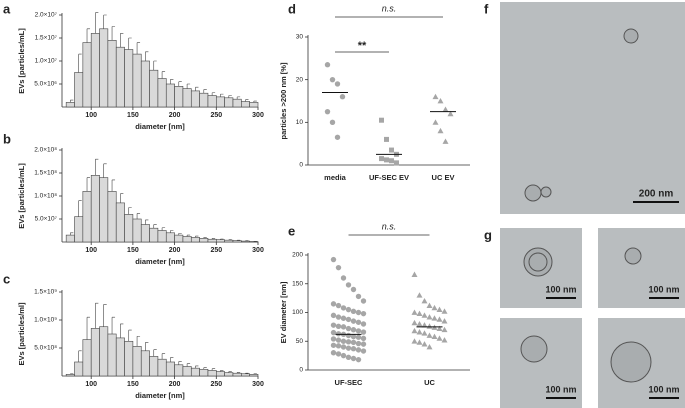 This screenshot has width=685, height=408. Describe the element at coordinates (160, 261) in the screenshot. I see `x-axis-label: diameter [nm]` at that location.